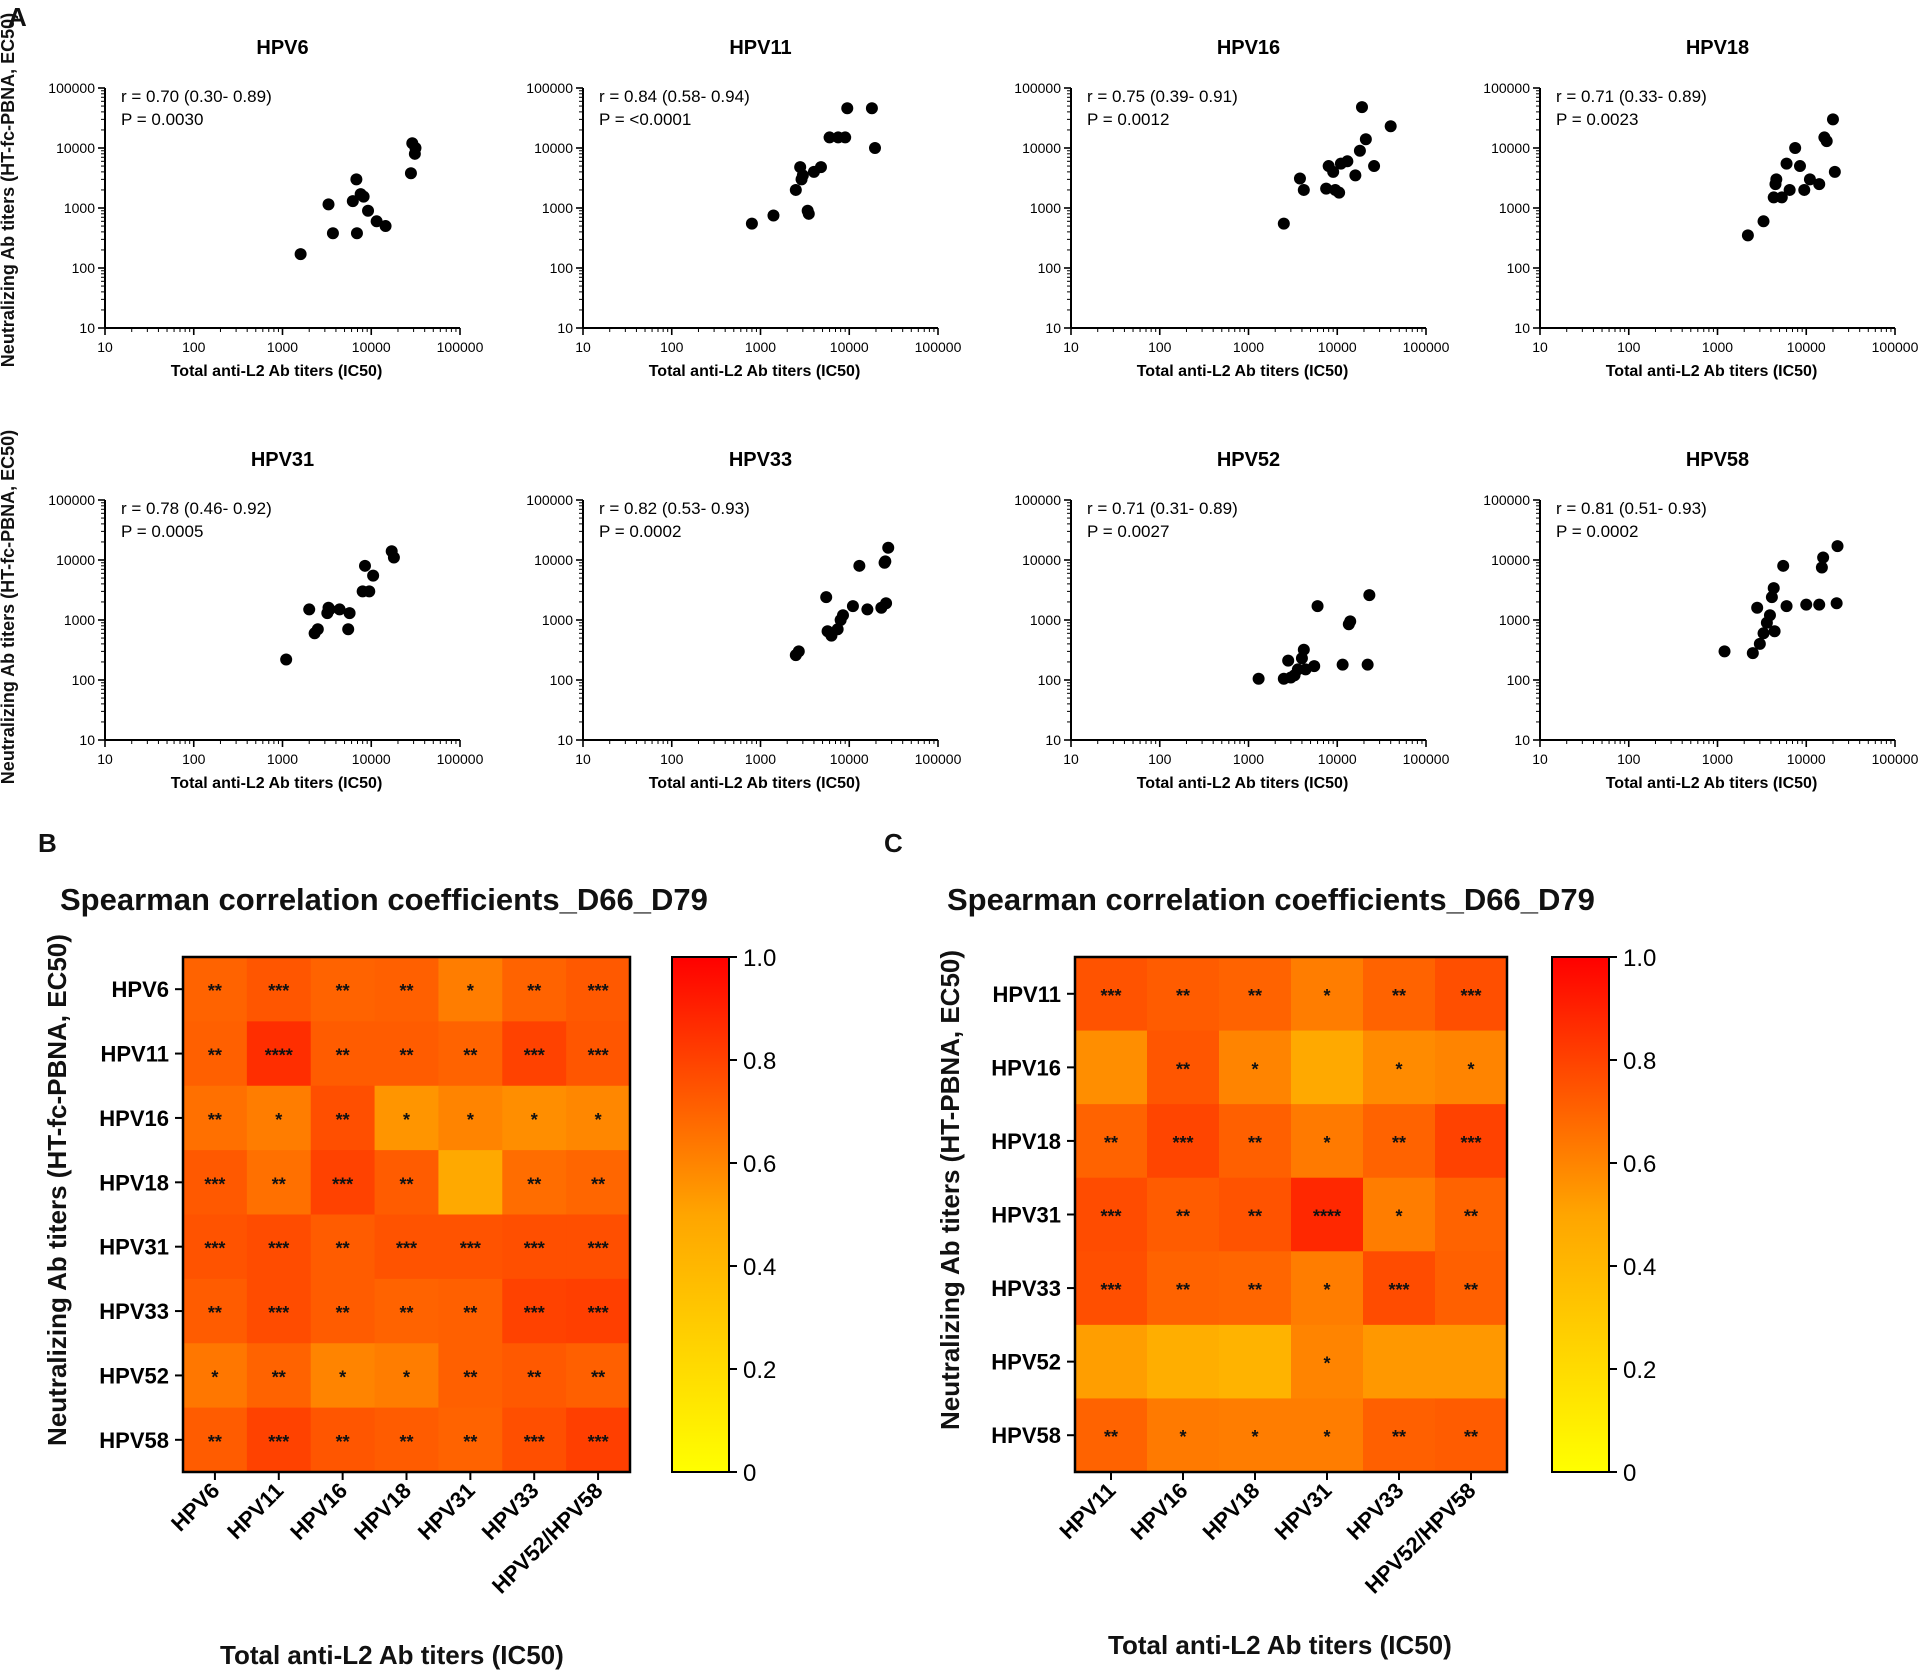  What do you see at coordinates (1026, 1215) in the screenshot?
I see `row-label: HPV31` at bounding box center [1026, 1215].